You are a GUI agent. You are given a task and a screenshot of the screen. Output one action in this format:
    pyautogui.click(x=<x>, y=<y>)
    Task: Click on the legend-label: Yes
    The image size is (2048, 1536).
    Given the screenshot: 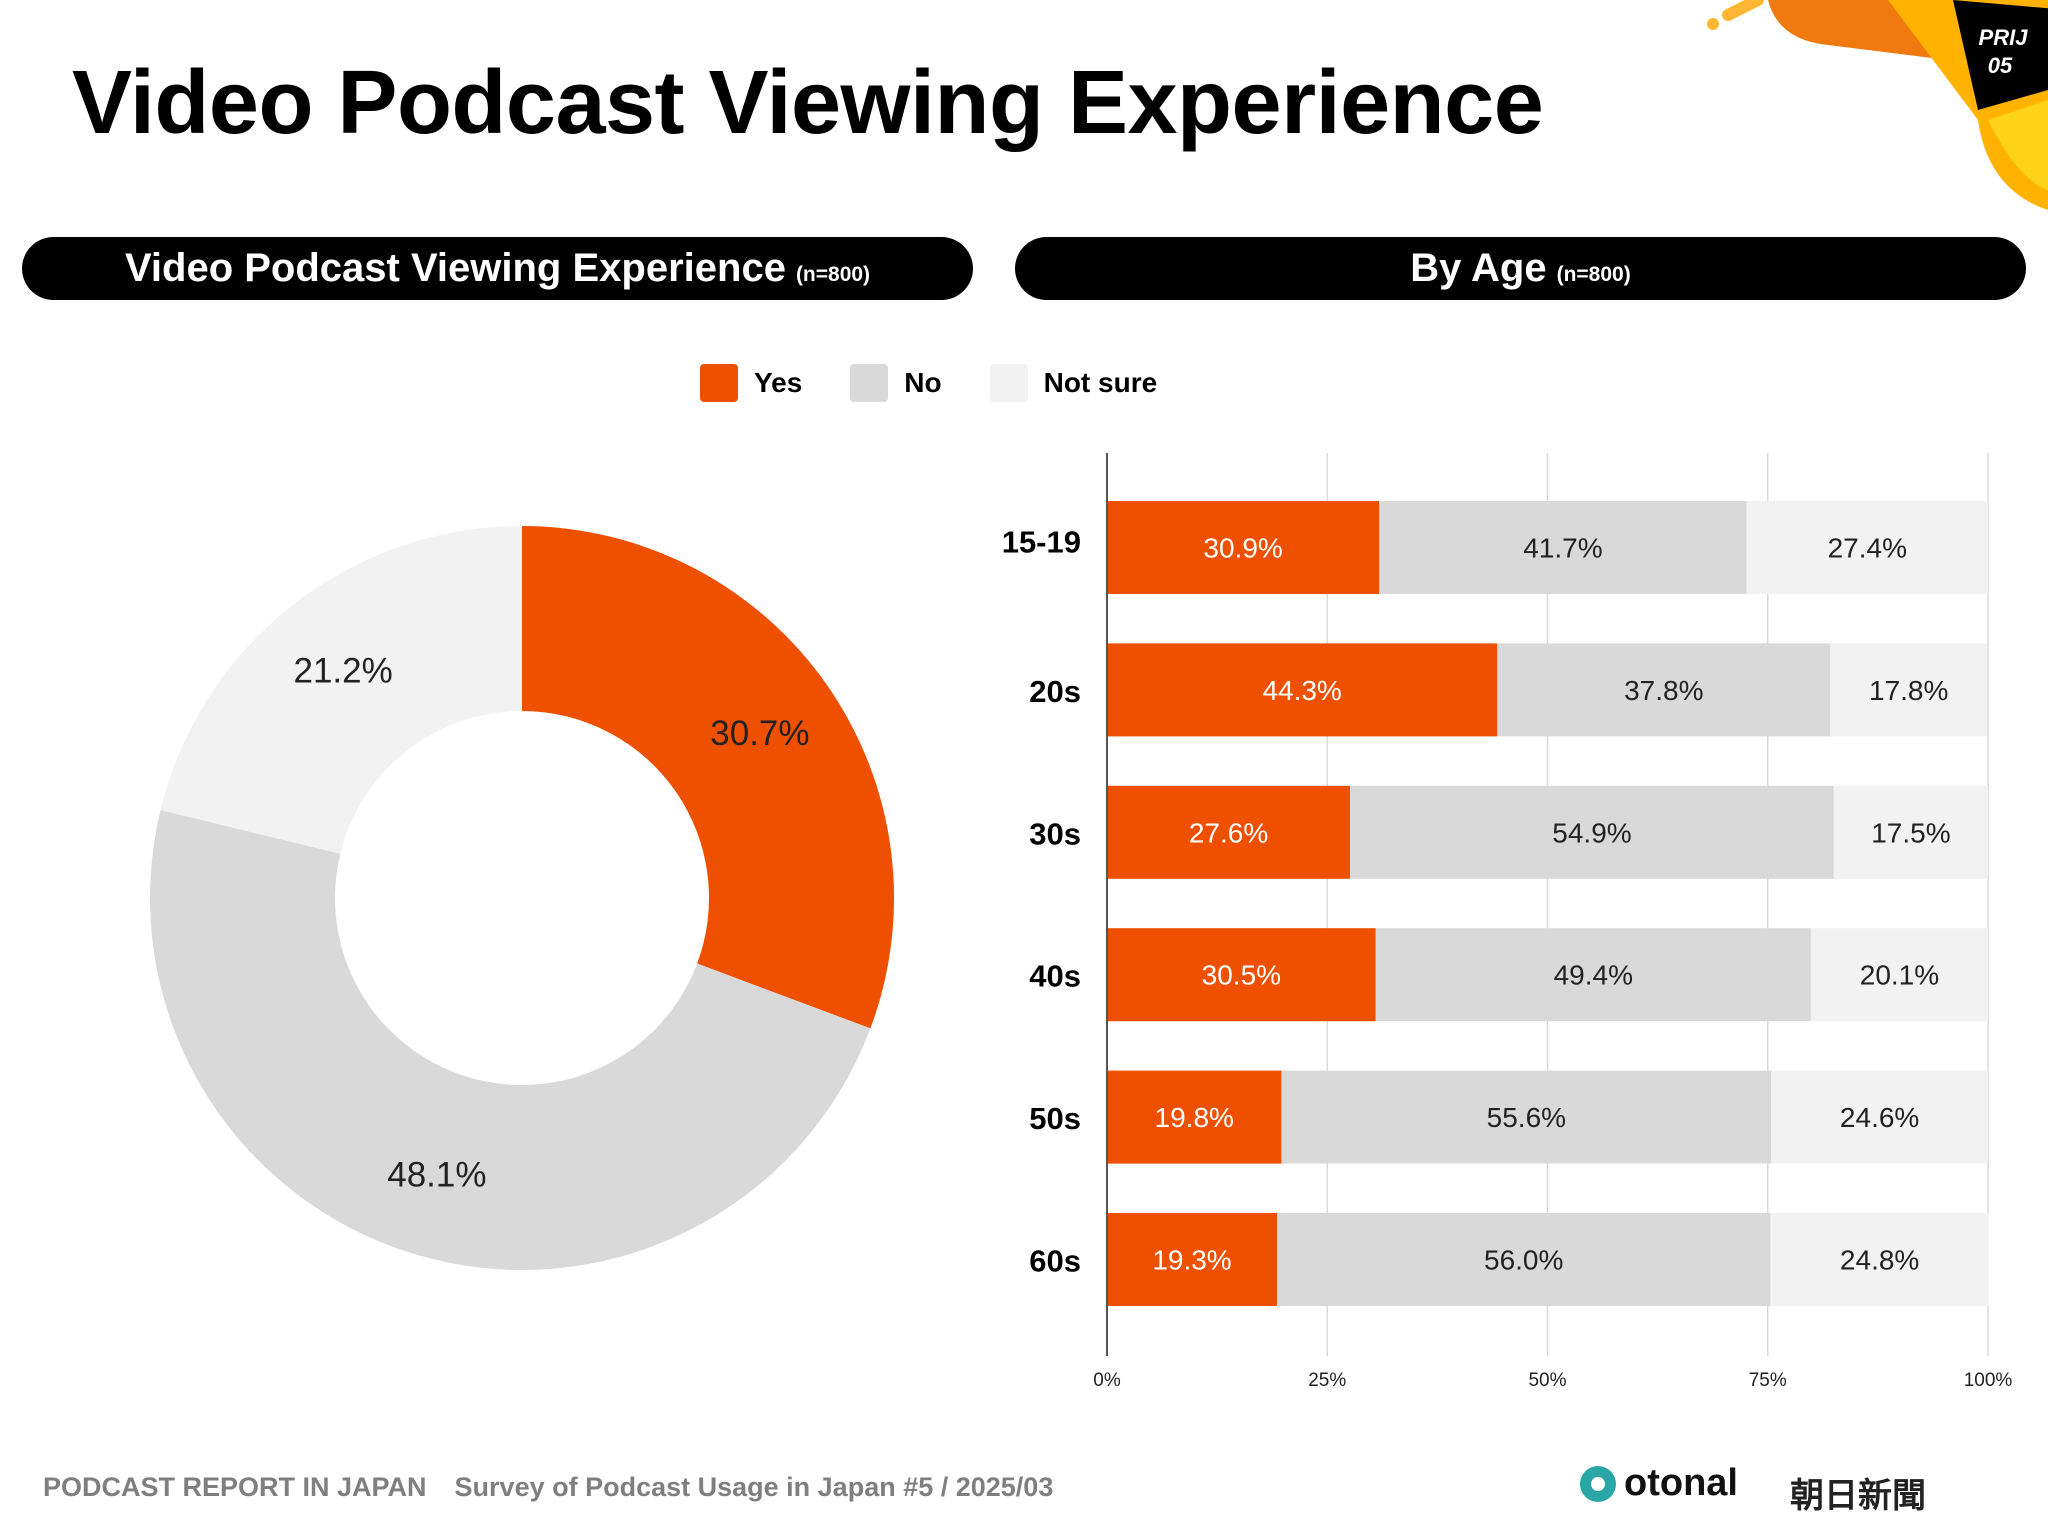 What is the action you would take?
    pyautogui.click(x=778, y=382)
    